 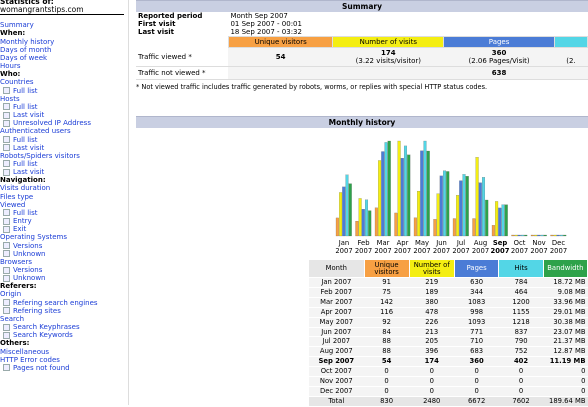 What do you see at coordinates (474, 227) in the screenshot?
I see `bar-unique-visitors-aug-2007` at bounding box center [474, 227].